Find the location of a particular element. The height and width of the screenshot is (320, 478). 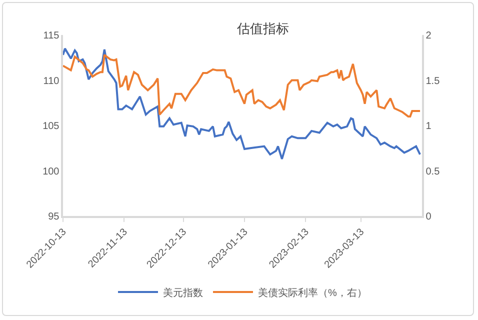

y-tick-label: 110 is located at coordinates (51, 81).